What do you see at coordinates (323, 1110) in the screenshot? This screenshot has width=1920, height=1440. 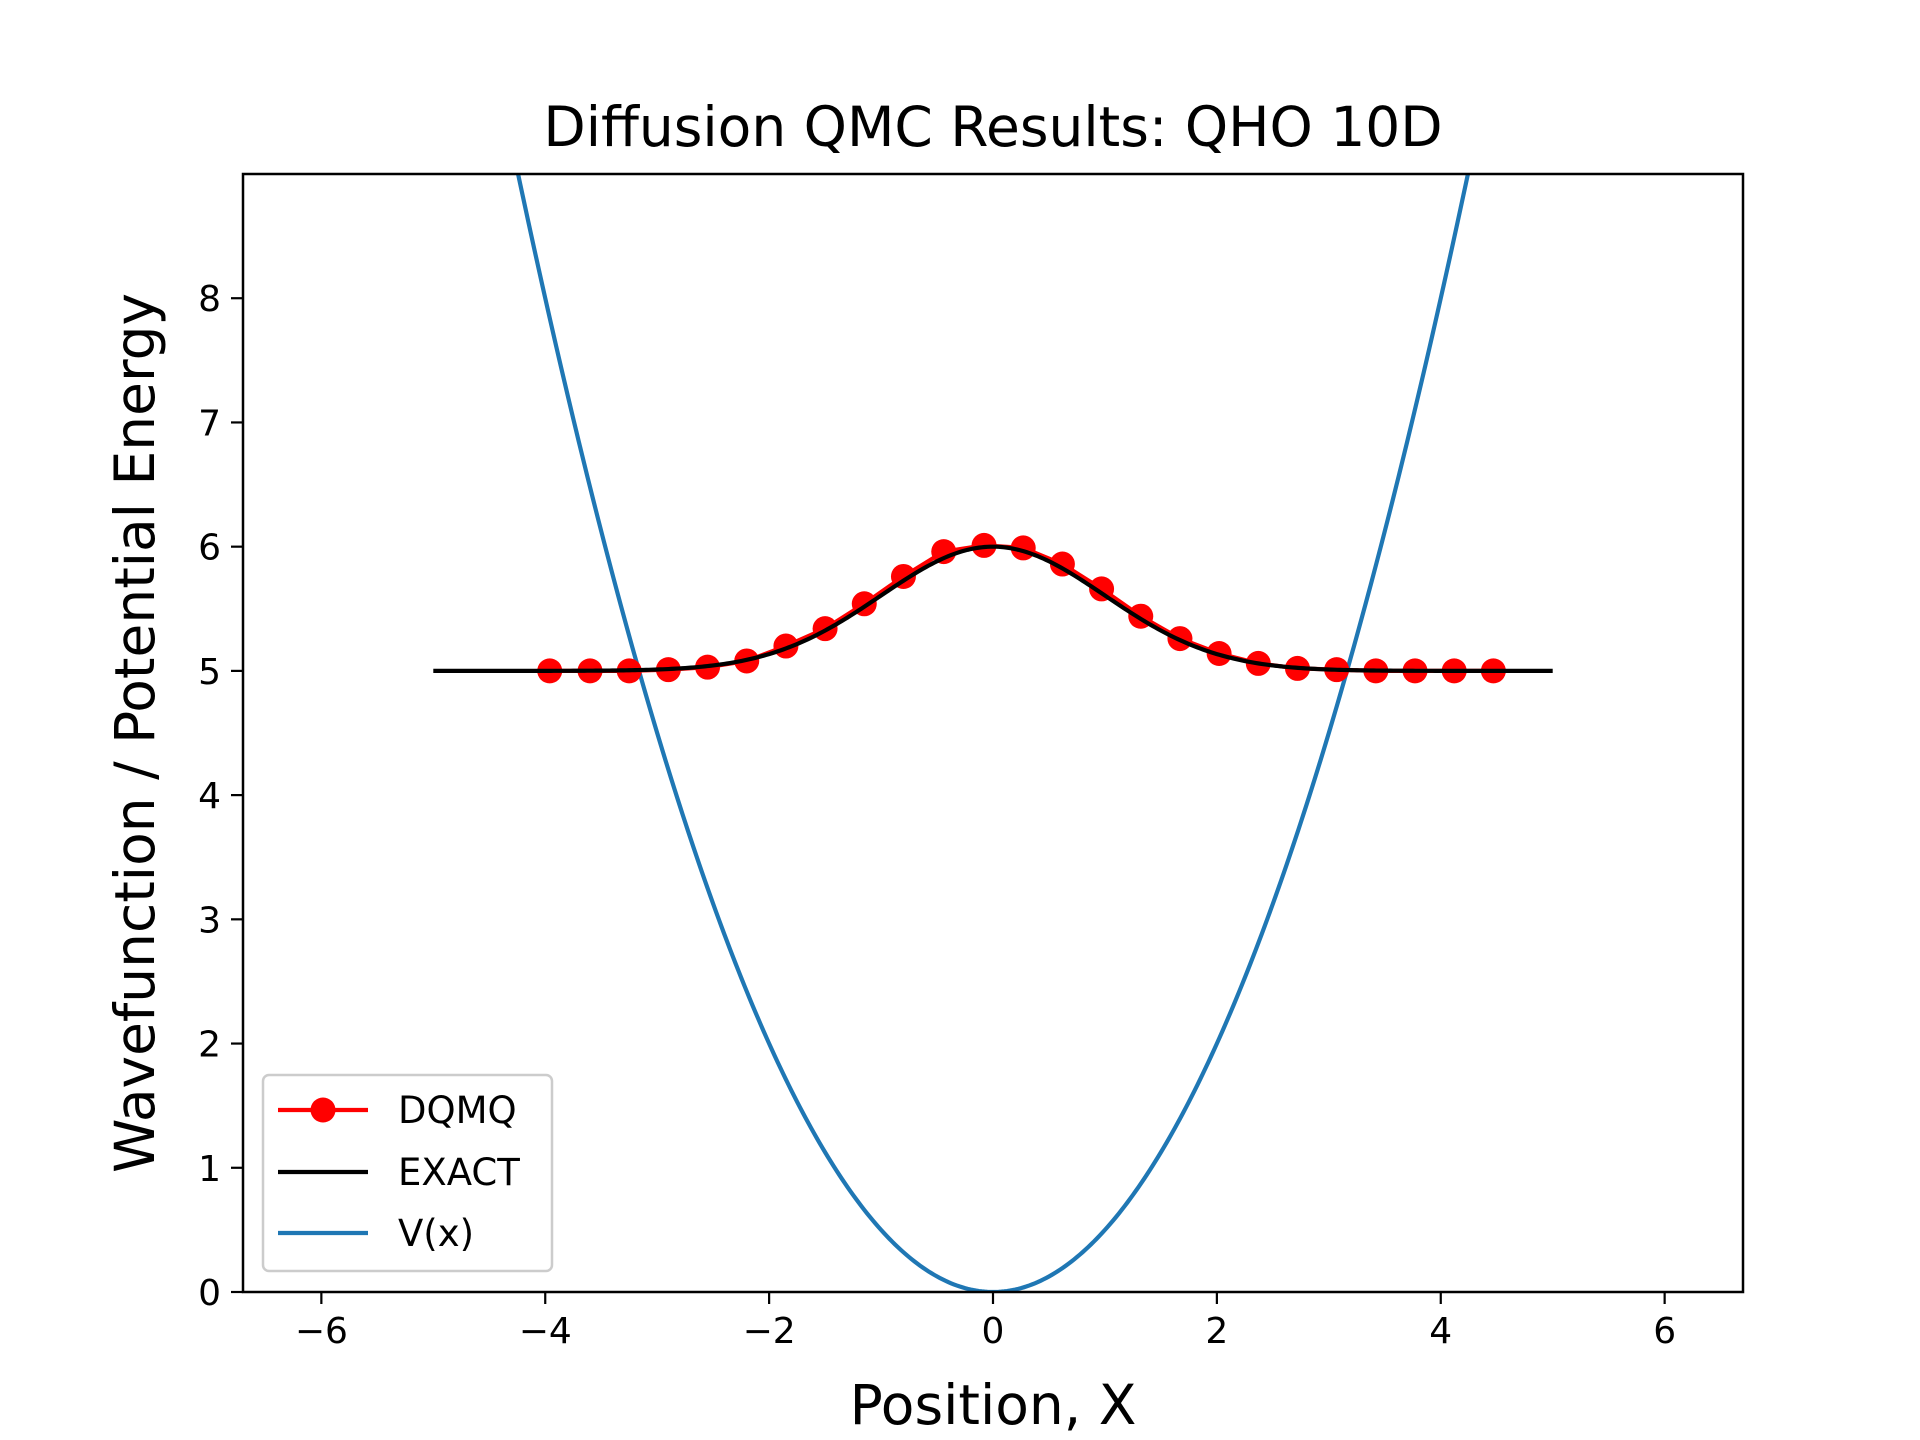 I see `legend-marker` at bounding box center [323, 1110].